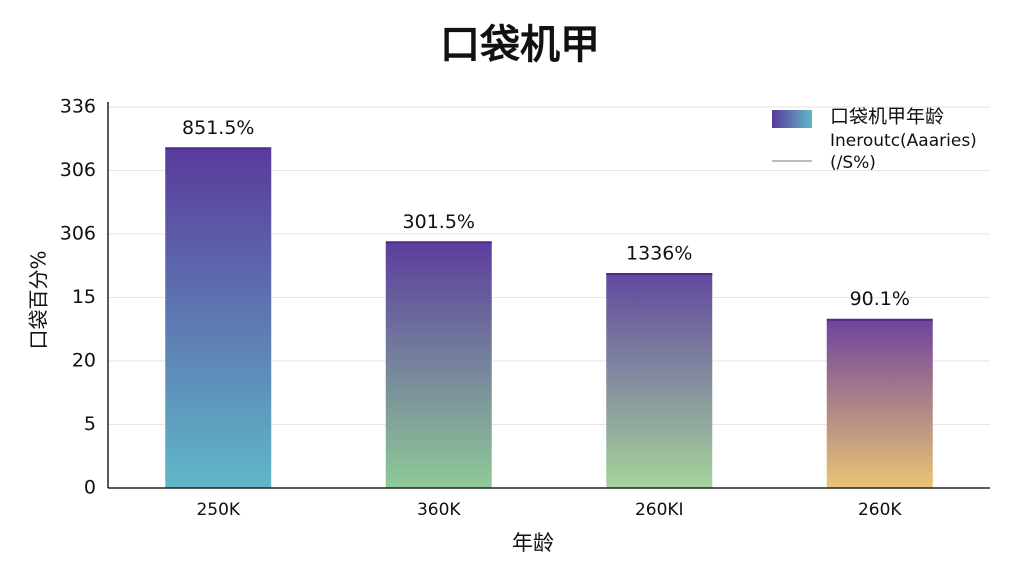 This screenshot has width=1024, height=576. What do you see at coordinates (90, 488) in the screenshot?
I see `y-tick-label: 0` at bounding box center [90, 488].